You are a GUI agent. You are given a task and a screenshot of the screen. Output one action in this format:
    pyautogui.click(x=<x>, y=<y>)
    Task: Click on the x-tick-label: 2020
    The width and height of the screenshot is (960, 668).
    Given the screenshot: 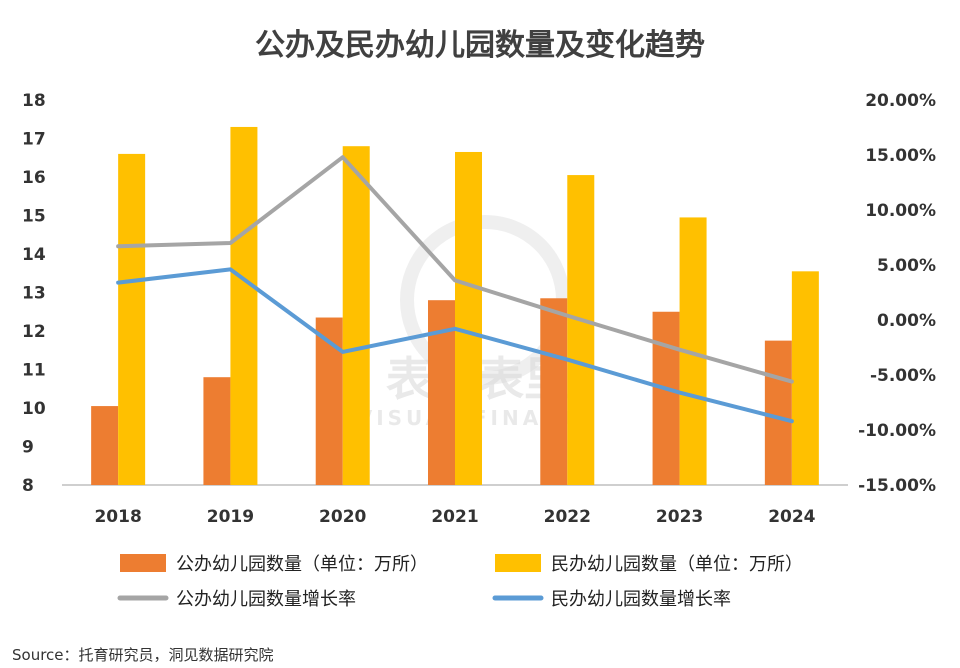 What is the action you would take?
    pyautogui.click(x=342, y=517)
    